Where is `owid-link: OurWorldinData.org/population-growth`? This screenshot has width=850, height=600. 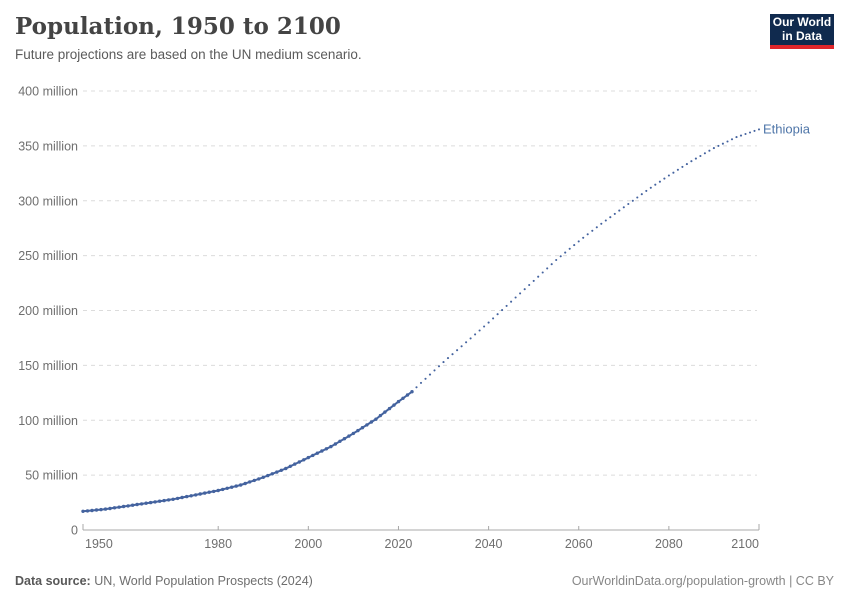 owid-link: OurWorldinData.org/population-growth is located at coordinates (678, 581).